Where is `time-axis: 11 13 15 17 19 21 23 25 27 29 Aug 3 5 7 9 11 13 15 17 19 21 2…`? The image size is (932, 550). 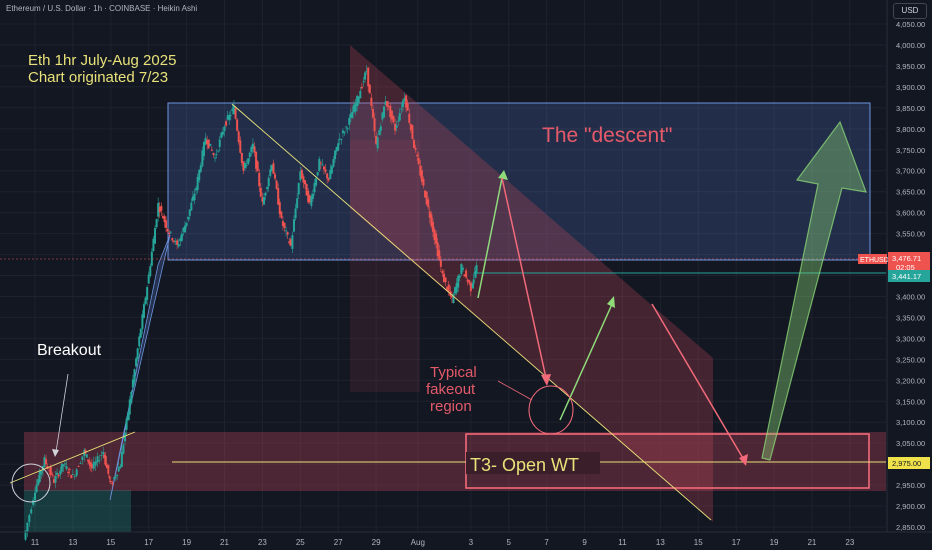
time-axis: 11 13 15 17 19 21 23 25 27 29 Aug 3 5 7 9 11 13 15 17 19 21 2… is located at coordinates (466, 539).